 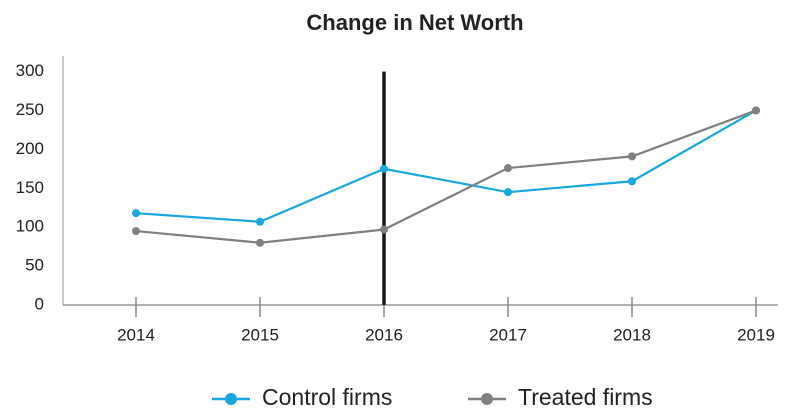 I want to click on x-tick-label: 2014, so click(x=136, y=334).